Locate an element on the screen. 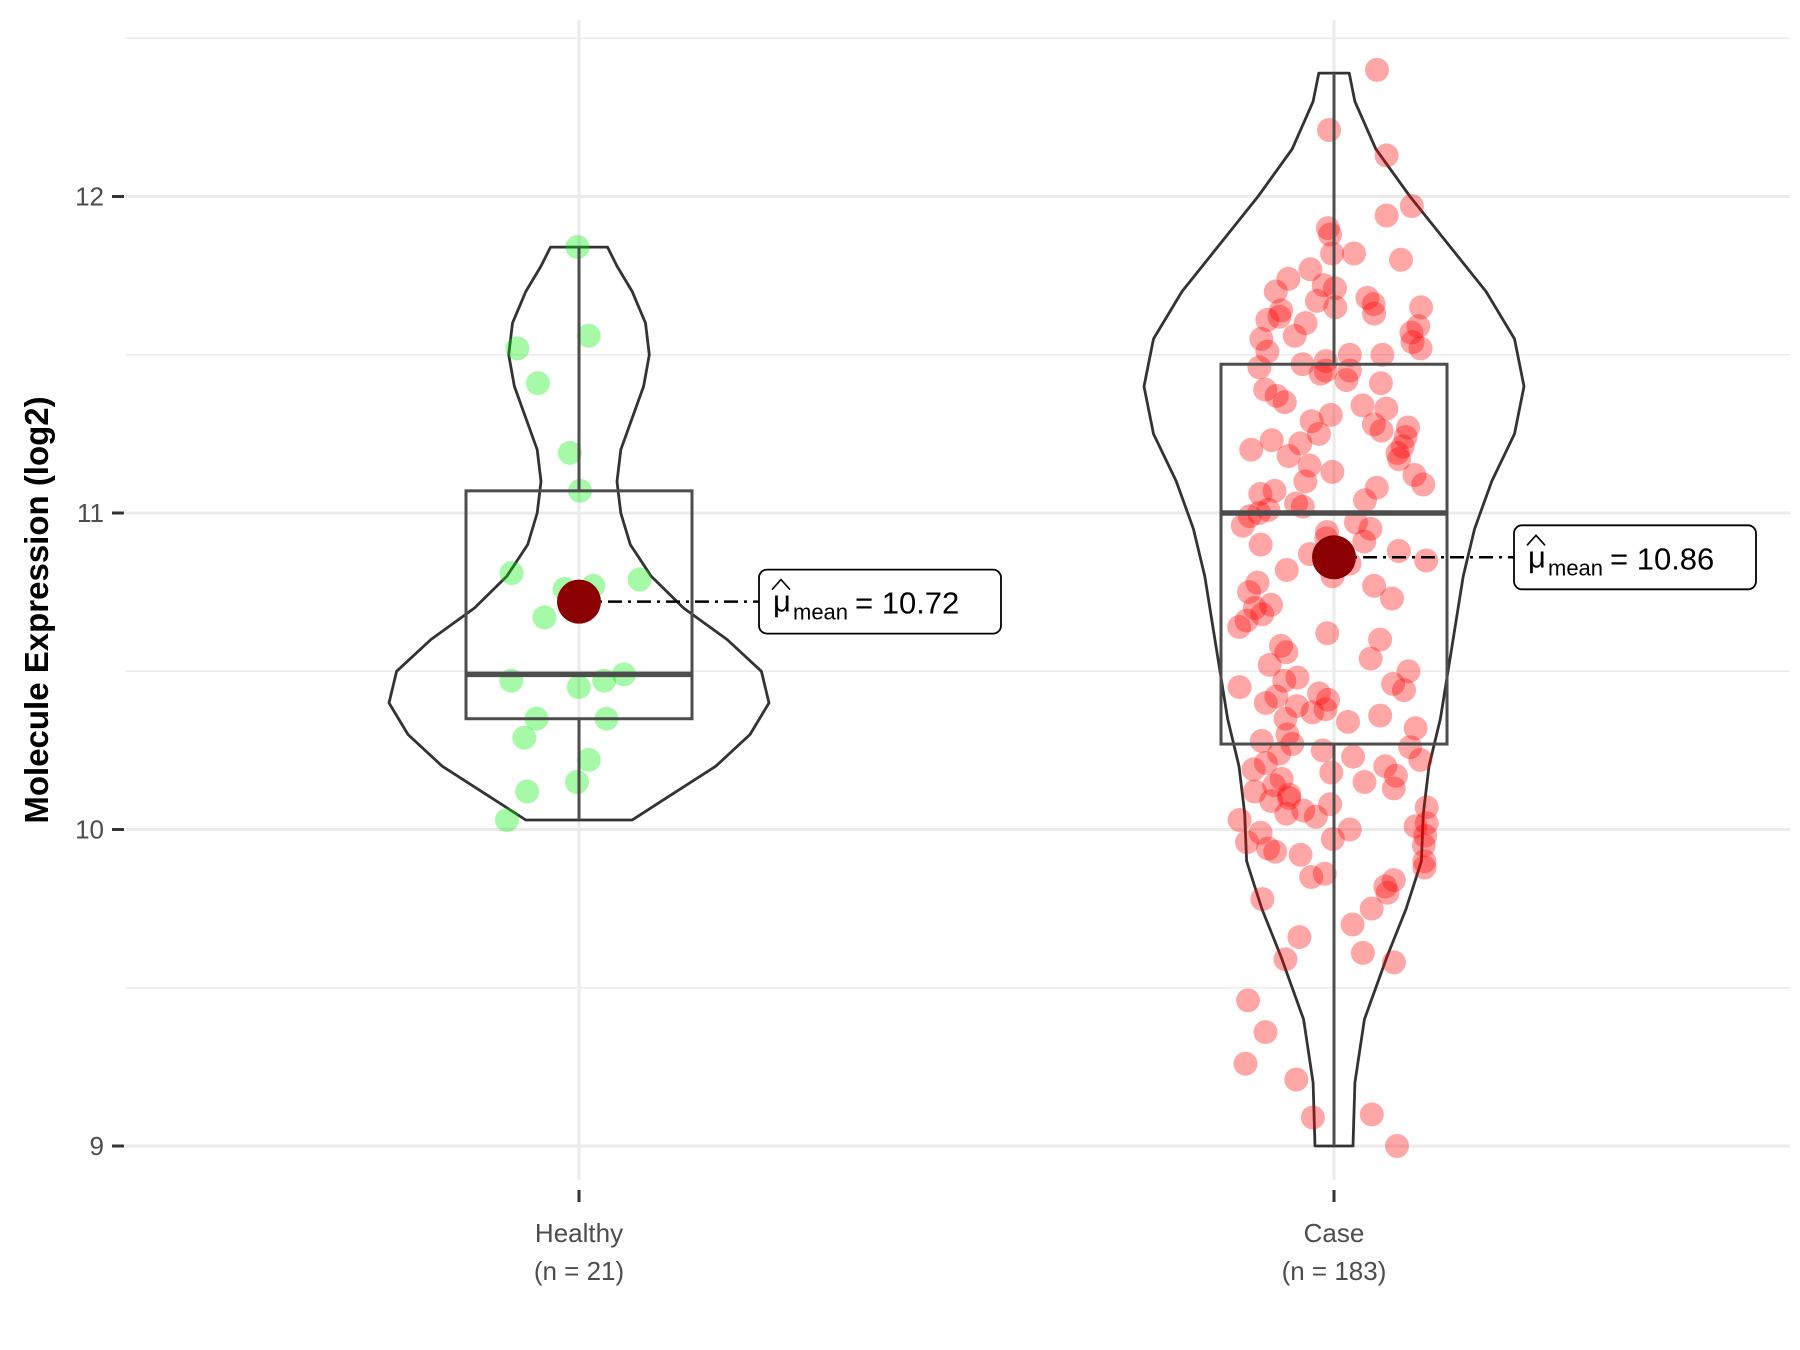 The height and width of the screenshot is (1350, 1800). y-tick-label: 11 is located at coordinates (90, 513).